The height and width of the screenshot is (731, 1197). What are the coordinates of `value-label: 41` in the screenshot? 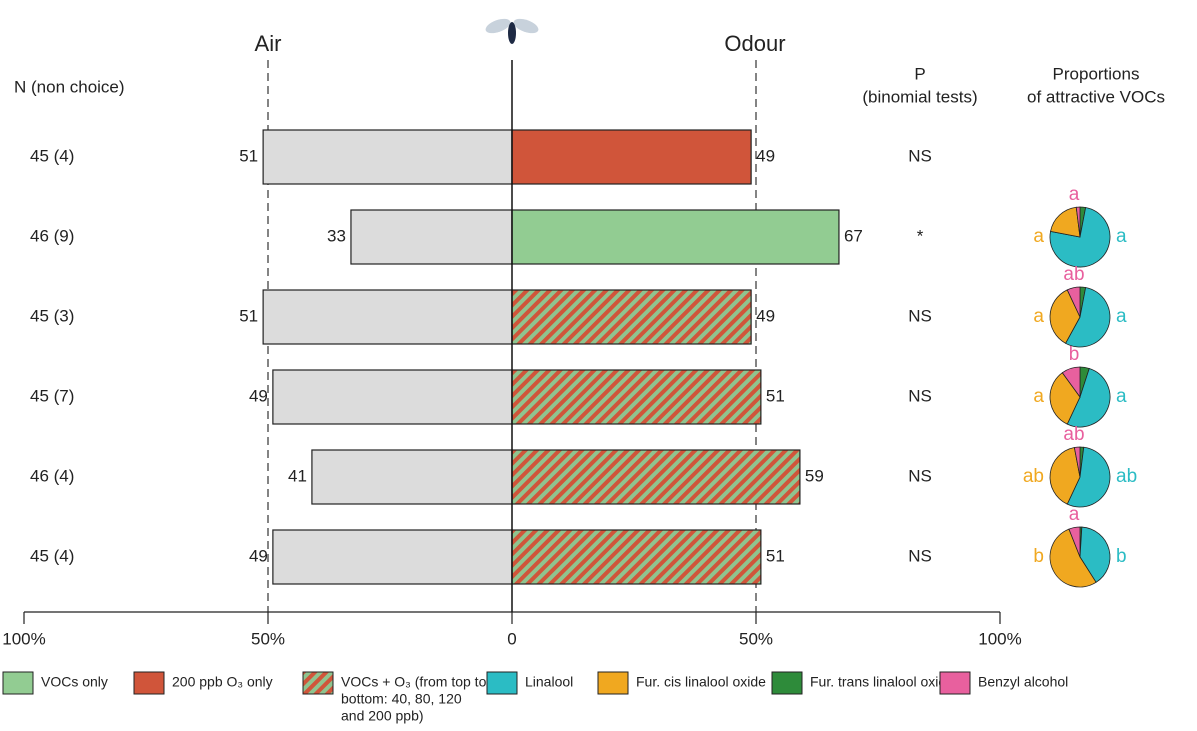 It's located at (297, 475).